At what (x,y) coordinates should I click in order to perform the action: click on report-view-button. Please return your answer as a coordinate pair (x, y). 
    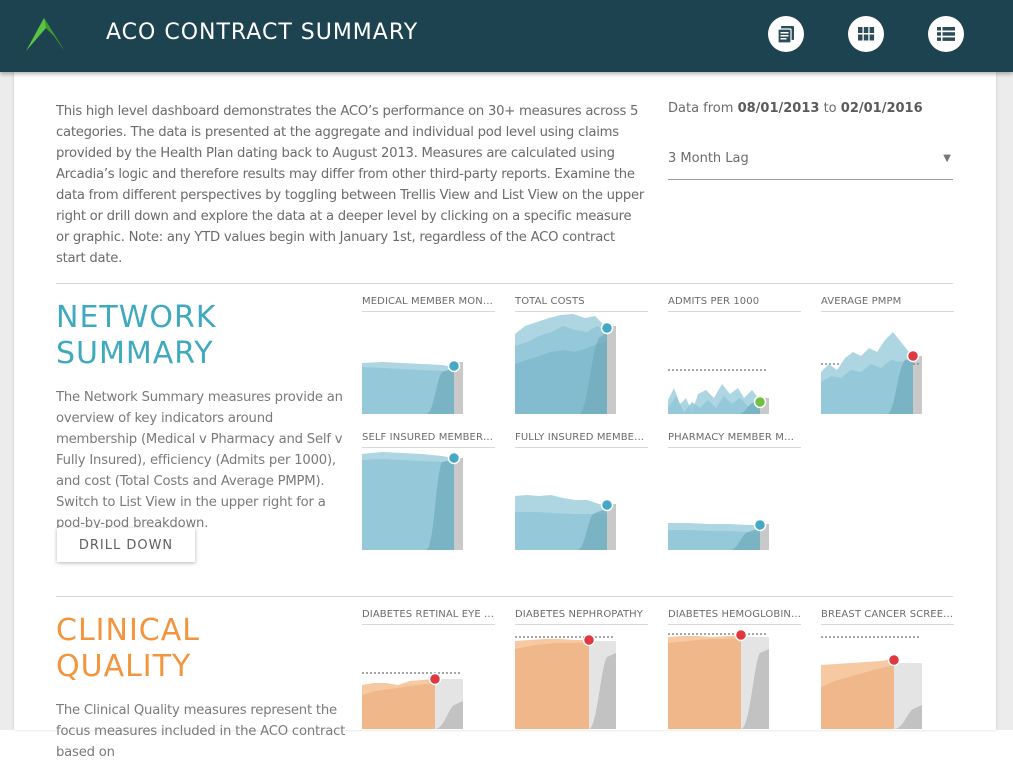
    Looking at the image, I should click on (786, 34).